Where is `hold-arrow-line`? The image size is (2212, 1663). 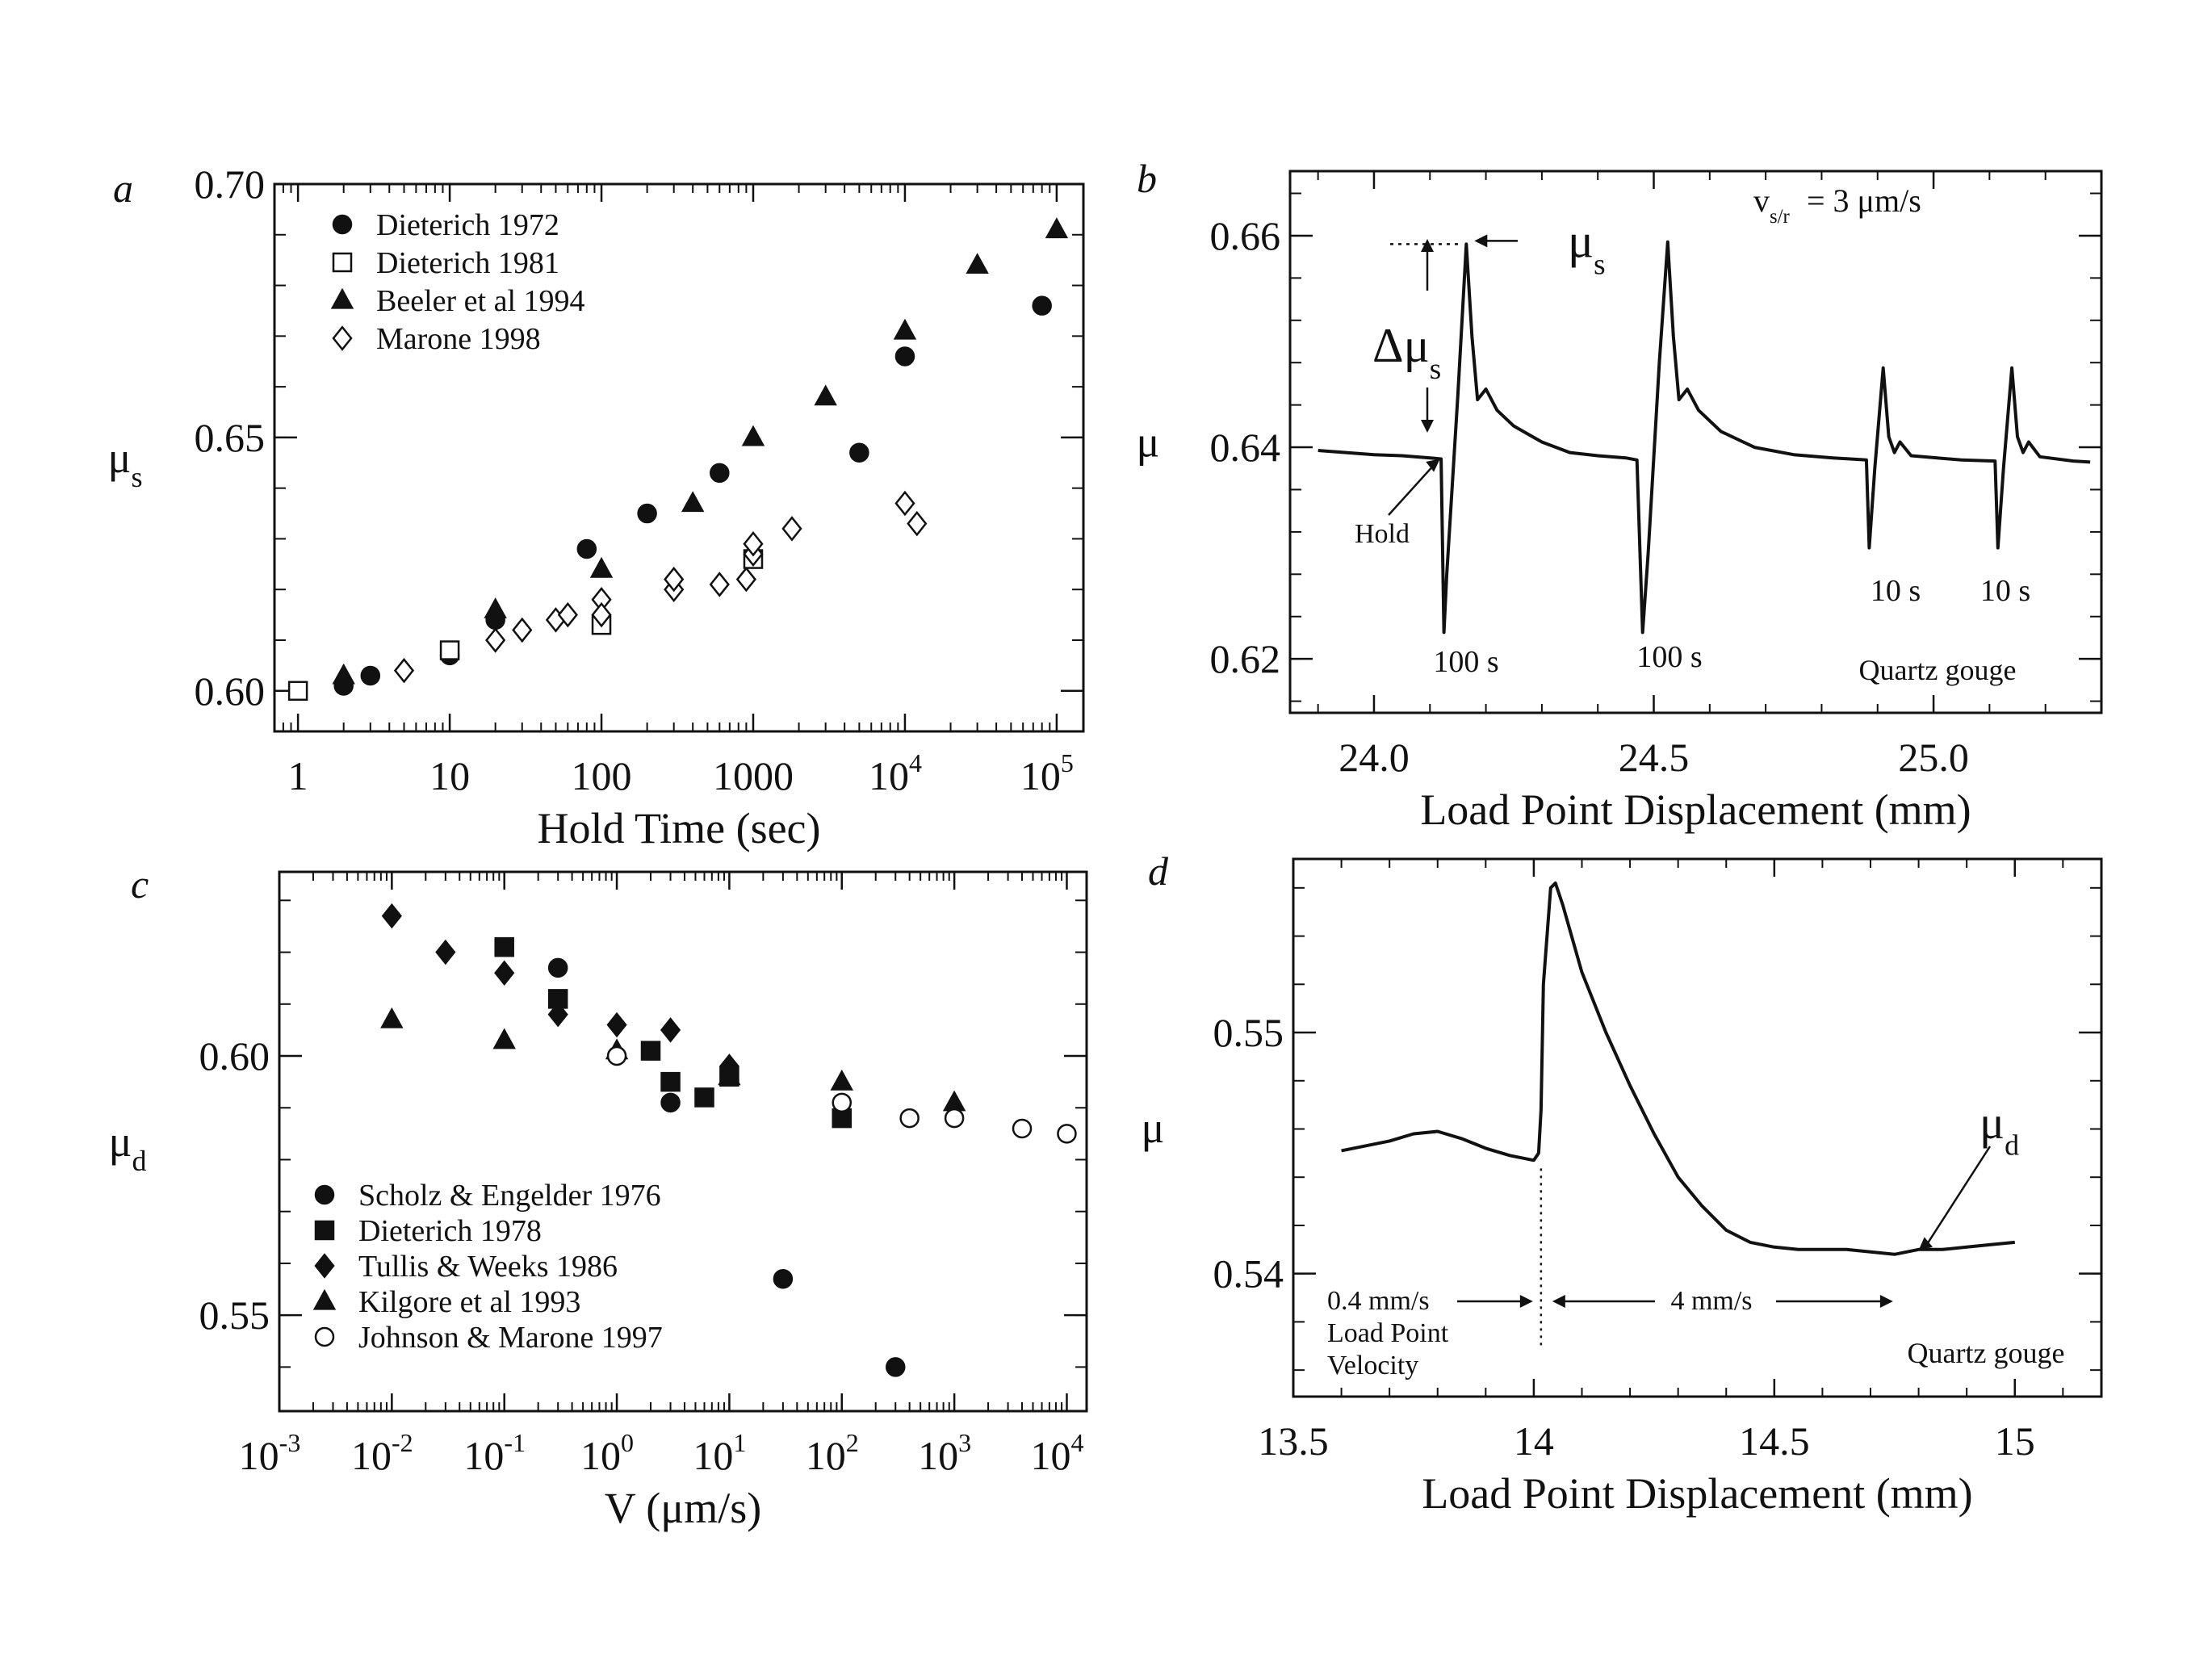
hold-arrow-line is located at coordinates (1411, 490).